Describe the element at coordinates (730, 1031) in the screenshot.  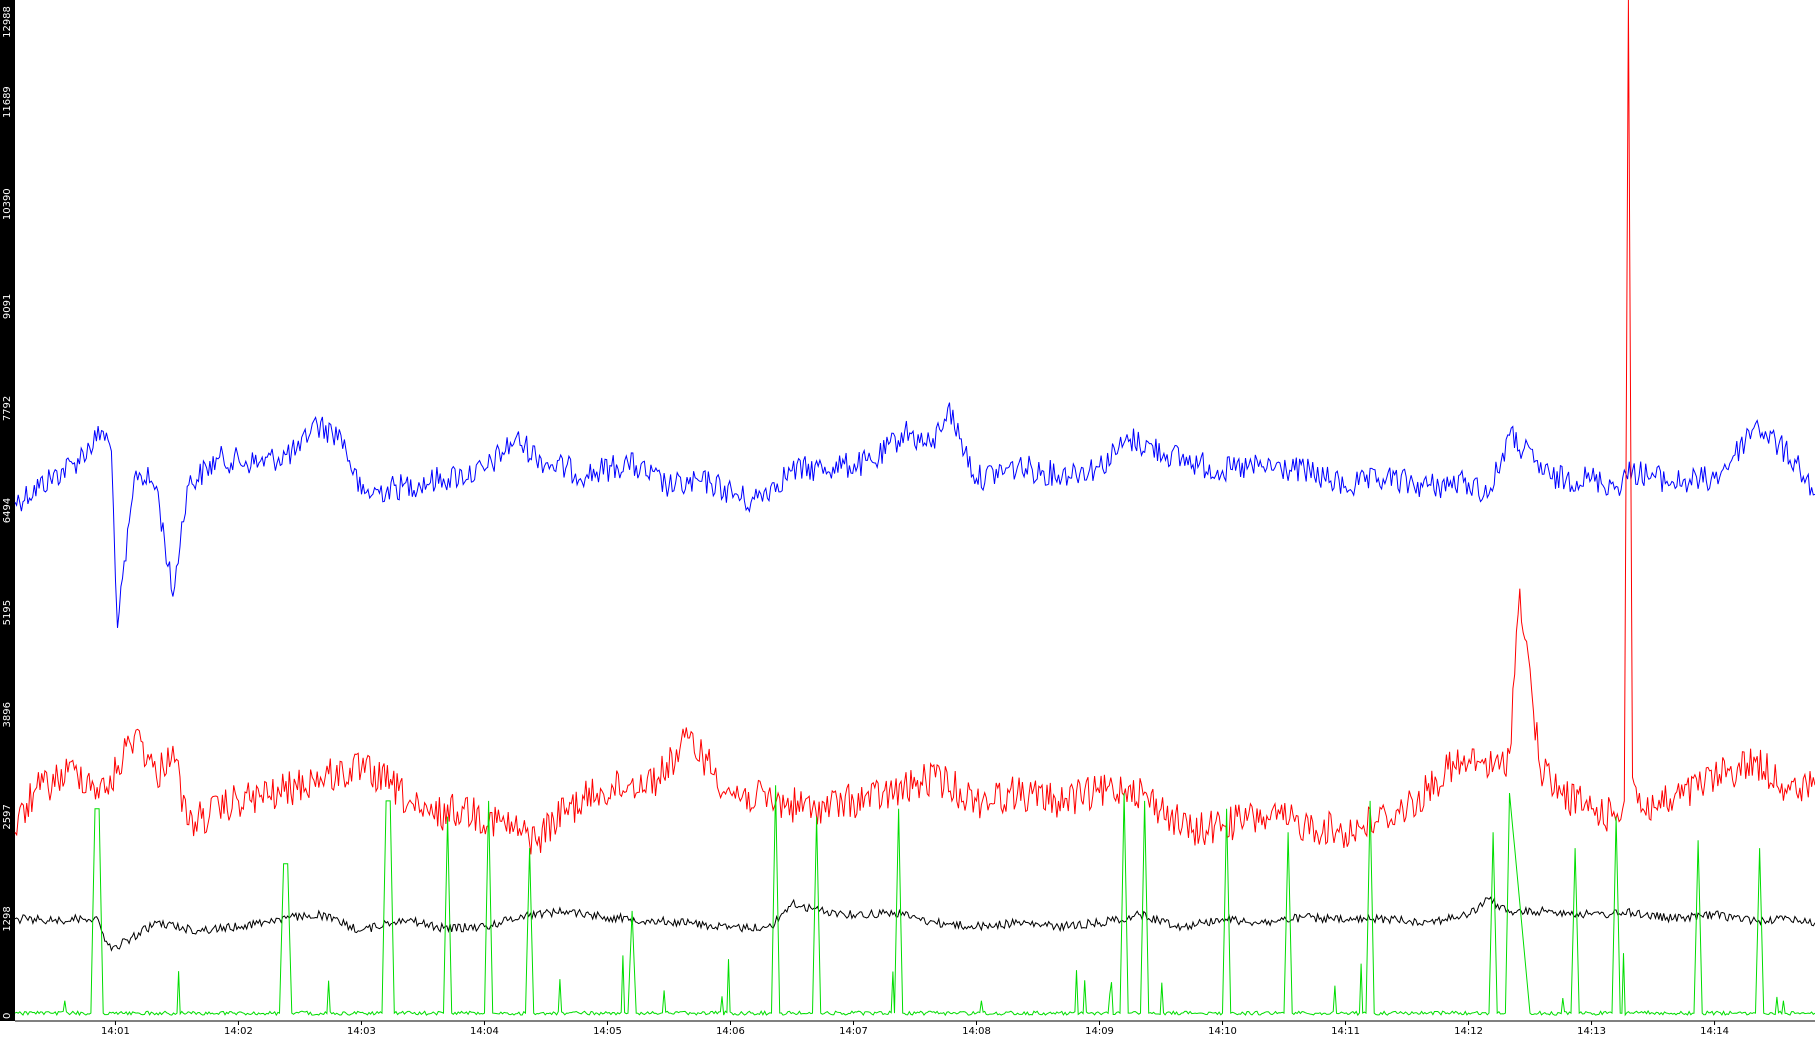
I see `x-tick-label: 14:06` at that location.